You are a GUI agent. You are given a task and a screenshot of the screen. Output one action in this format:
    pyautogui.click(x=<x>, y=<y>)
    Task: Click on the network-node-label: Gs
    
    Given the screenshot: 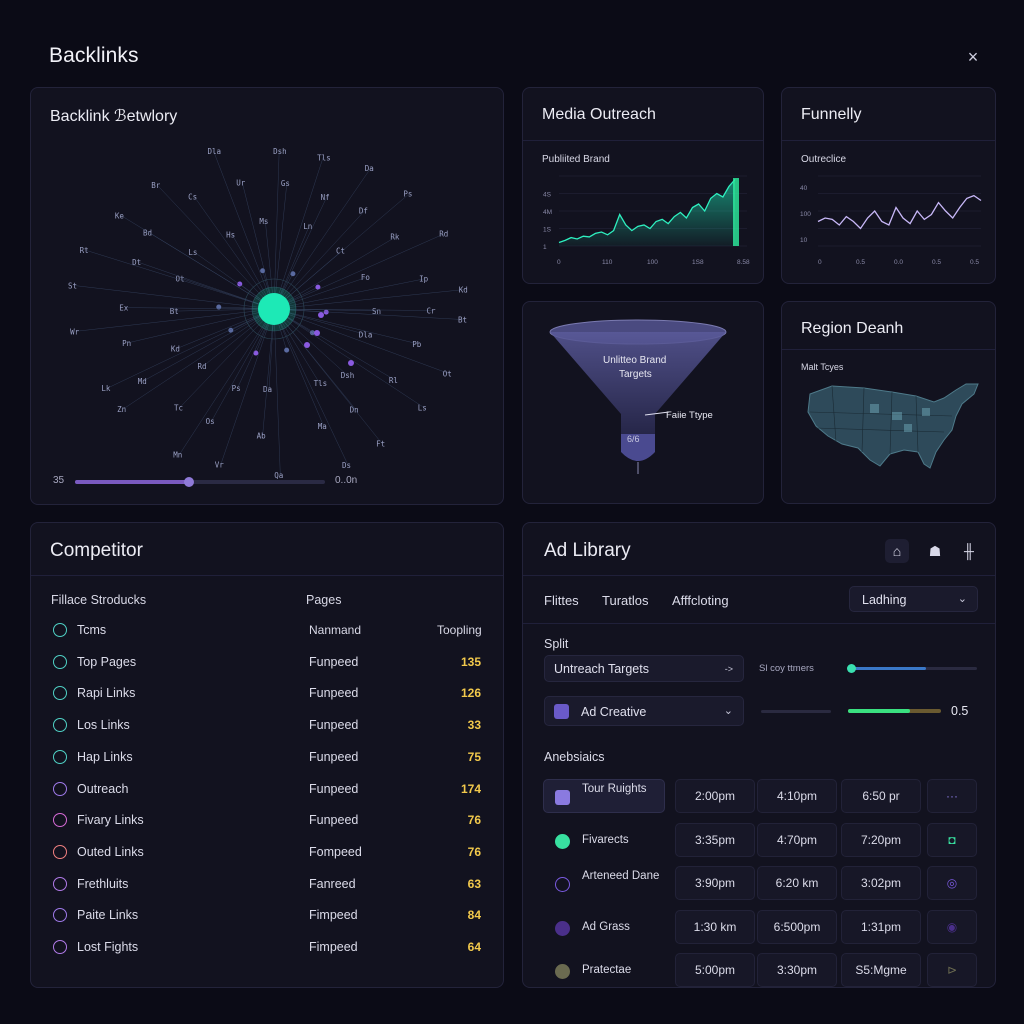 What is the action you would take?
    pyautogui.click(x=285, y=183)
    